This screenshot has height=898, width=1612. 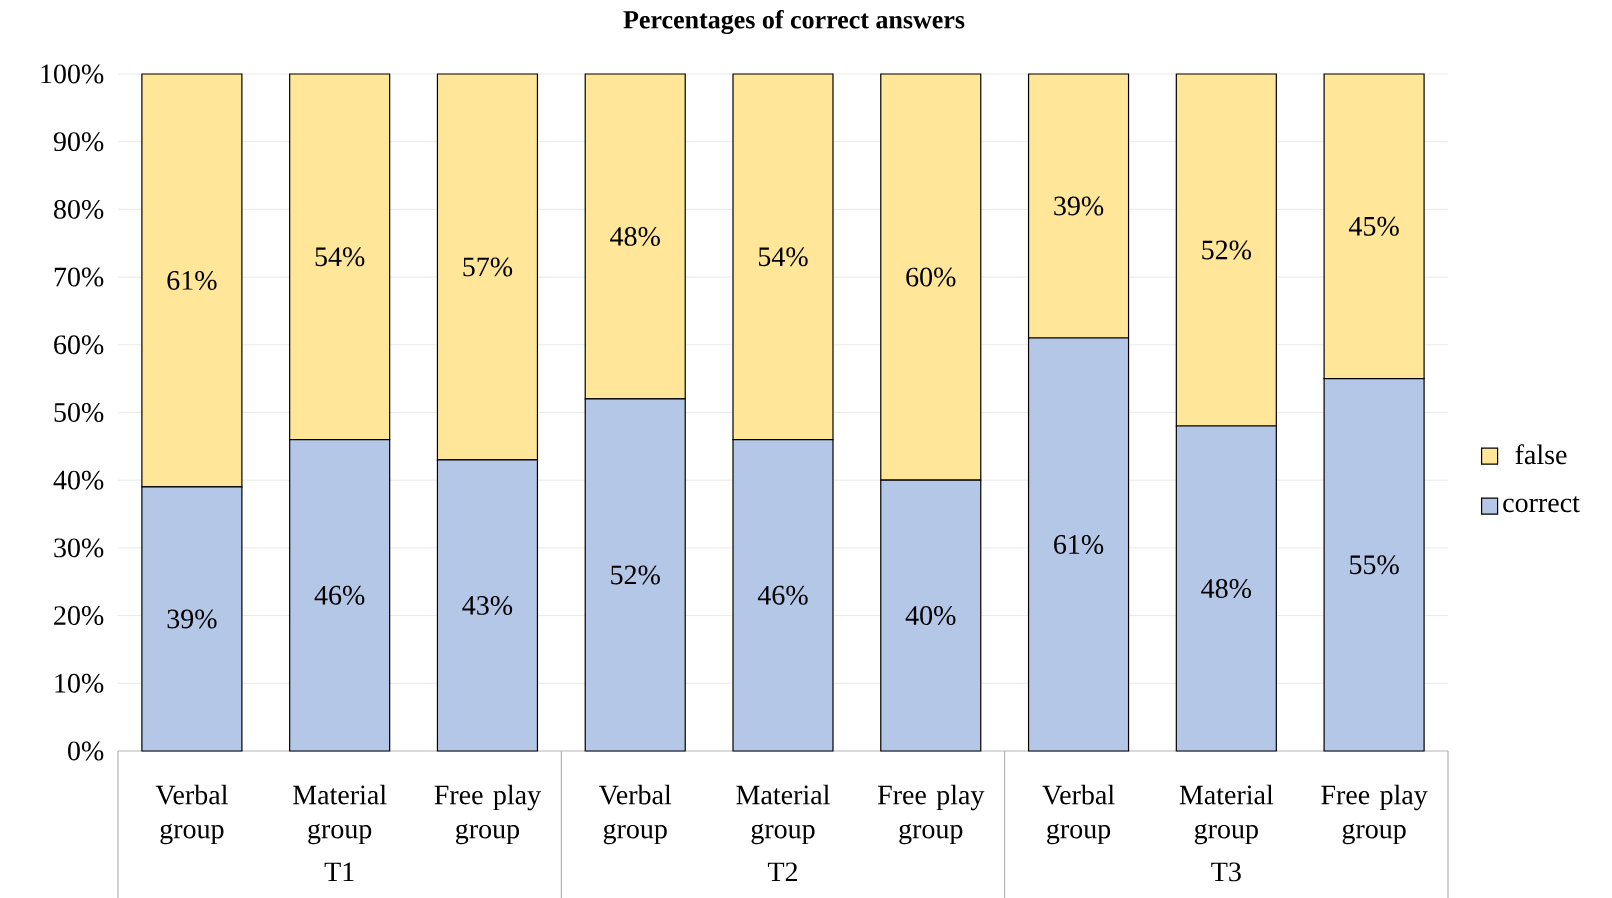 What do you see at coordinates (79, 616) in the screenshot?
I see `y-tick-label: 20%` at bounding box center [79, 616].